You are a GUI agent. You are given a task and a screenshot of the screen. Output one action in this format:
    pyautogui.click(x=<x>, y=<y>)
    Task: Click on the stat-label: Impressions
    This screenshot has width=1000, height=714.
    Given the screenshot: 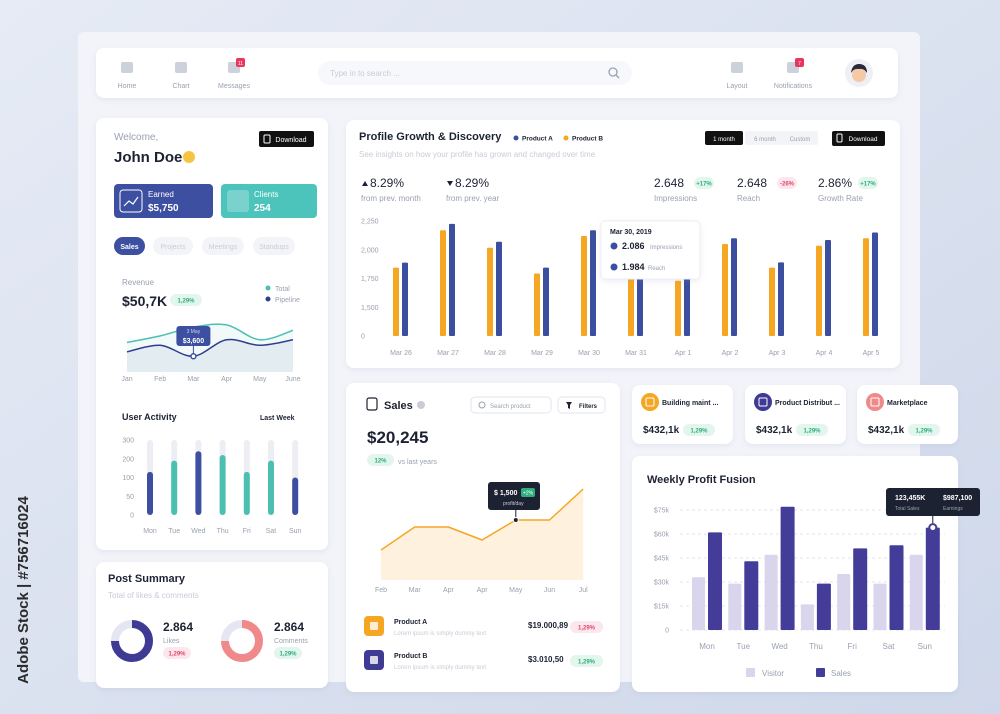 What is the action you would take?
    pyautogui.click(x=675, y=198)
    